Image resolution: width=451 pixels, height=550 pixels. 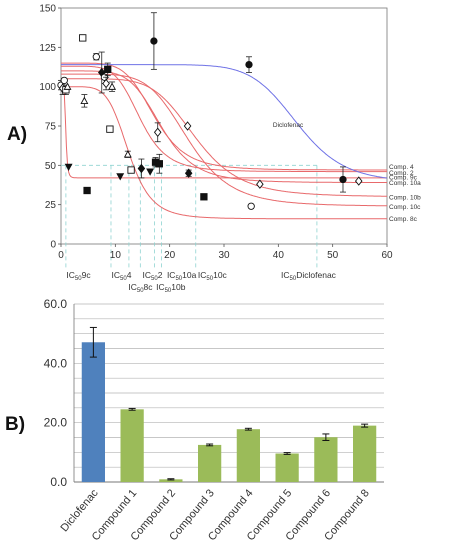 I want to click on panel-b-label: B), so click(x=15, y=424).